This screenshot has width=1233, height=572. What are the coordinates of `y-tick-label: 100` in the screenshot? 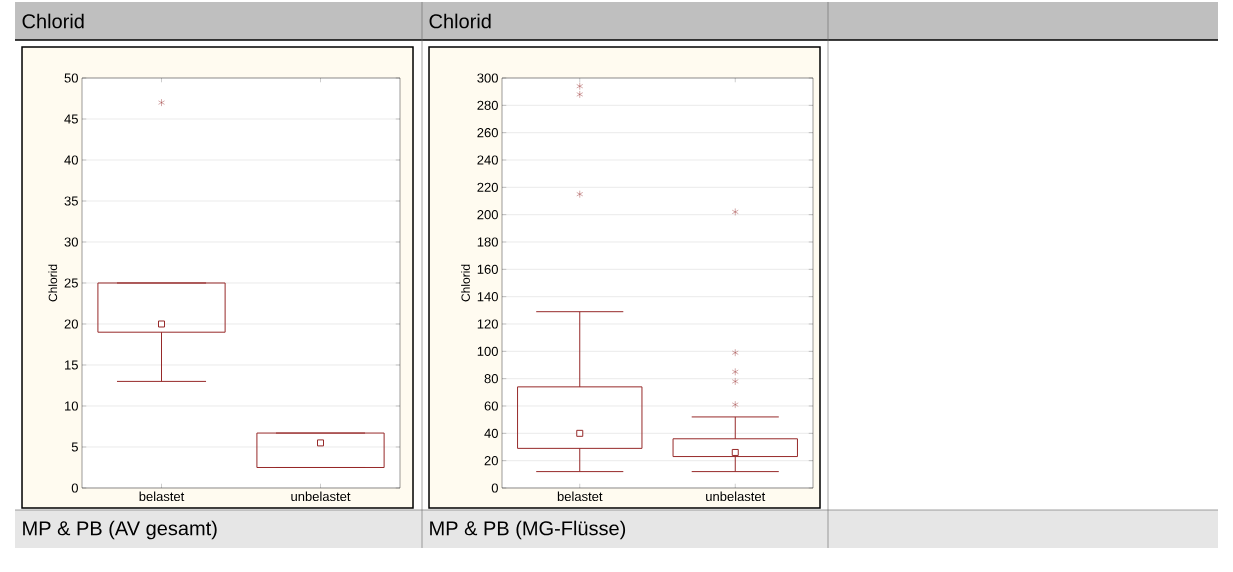 It's located at (487, 351).